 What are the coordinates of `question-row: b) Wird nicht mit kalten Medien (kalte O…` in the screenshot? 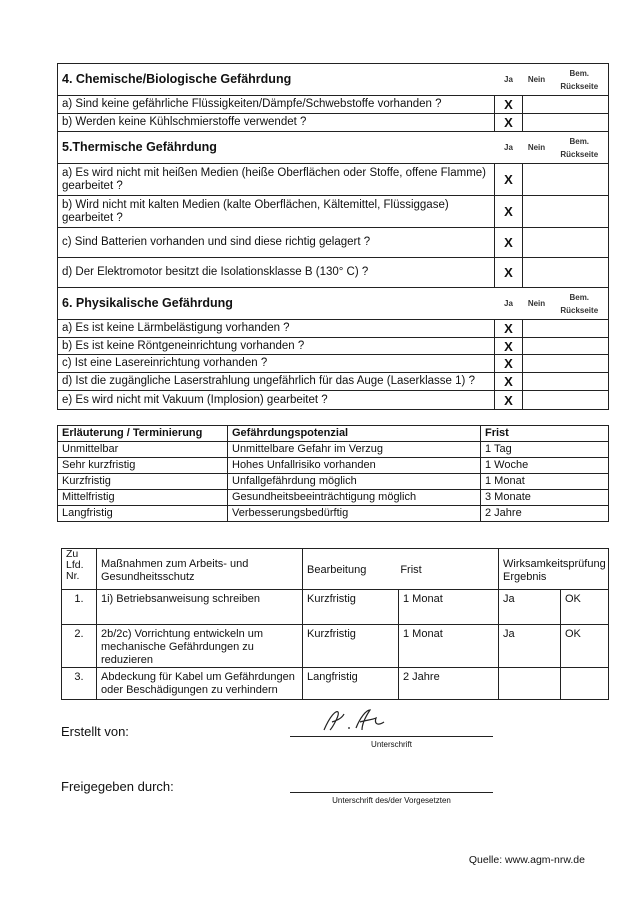 It's located at (333, 211).